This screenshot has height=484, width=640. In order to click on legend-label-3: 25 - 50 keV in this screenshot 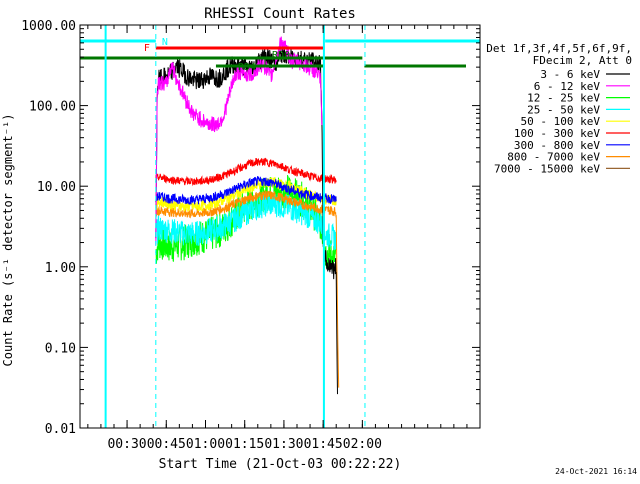, I will do `click(563, 109)`.